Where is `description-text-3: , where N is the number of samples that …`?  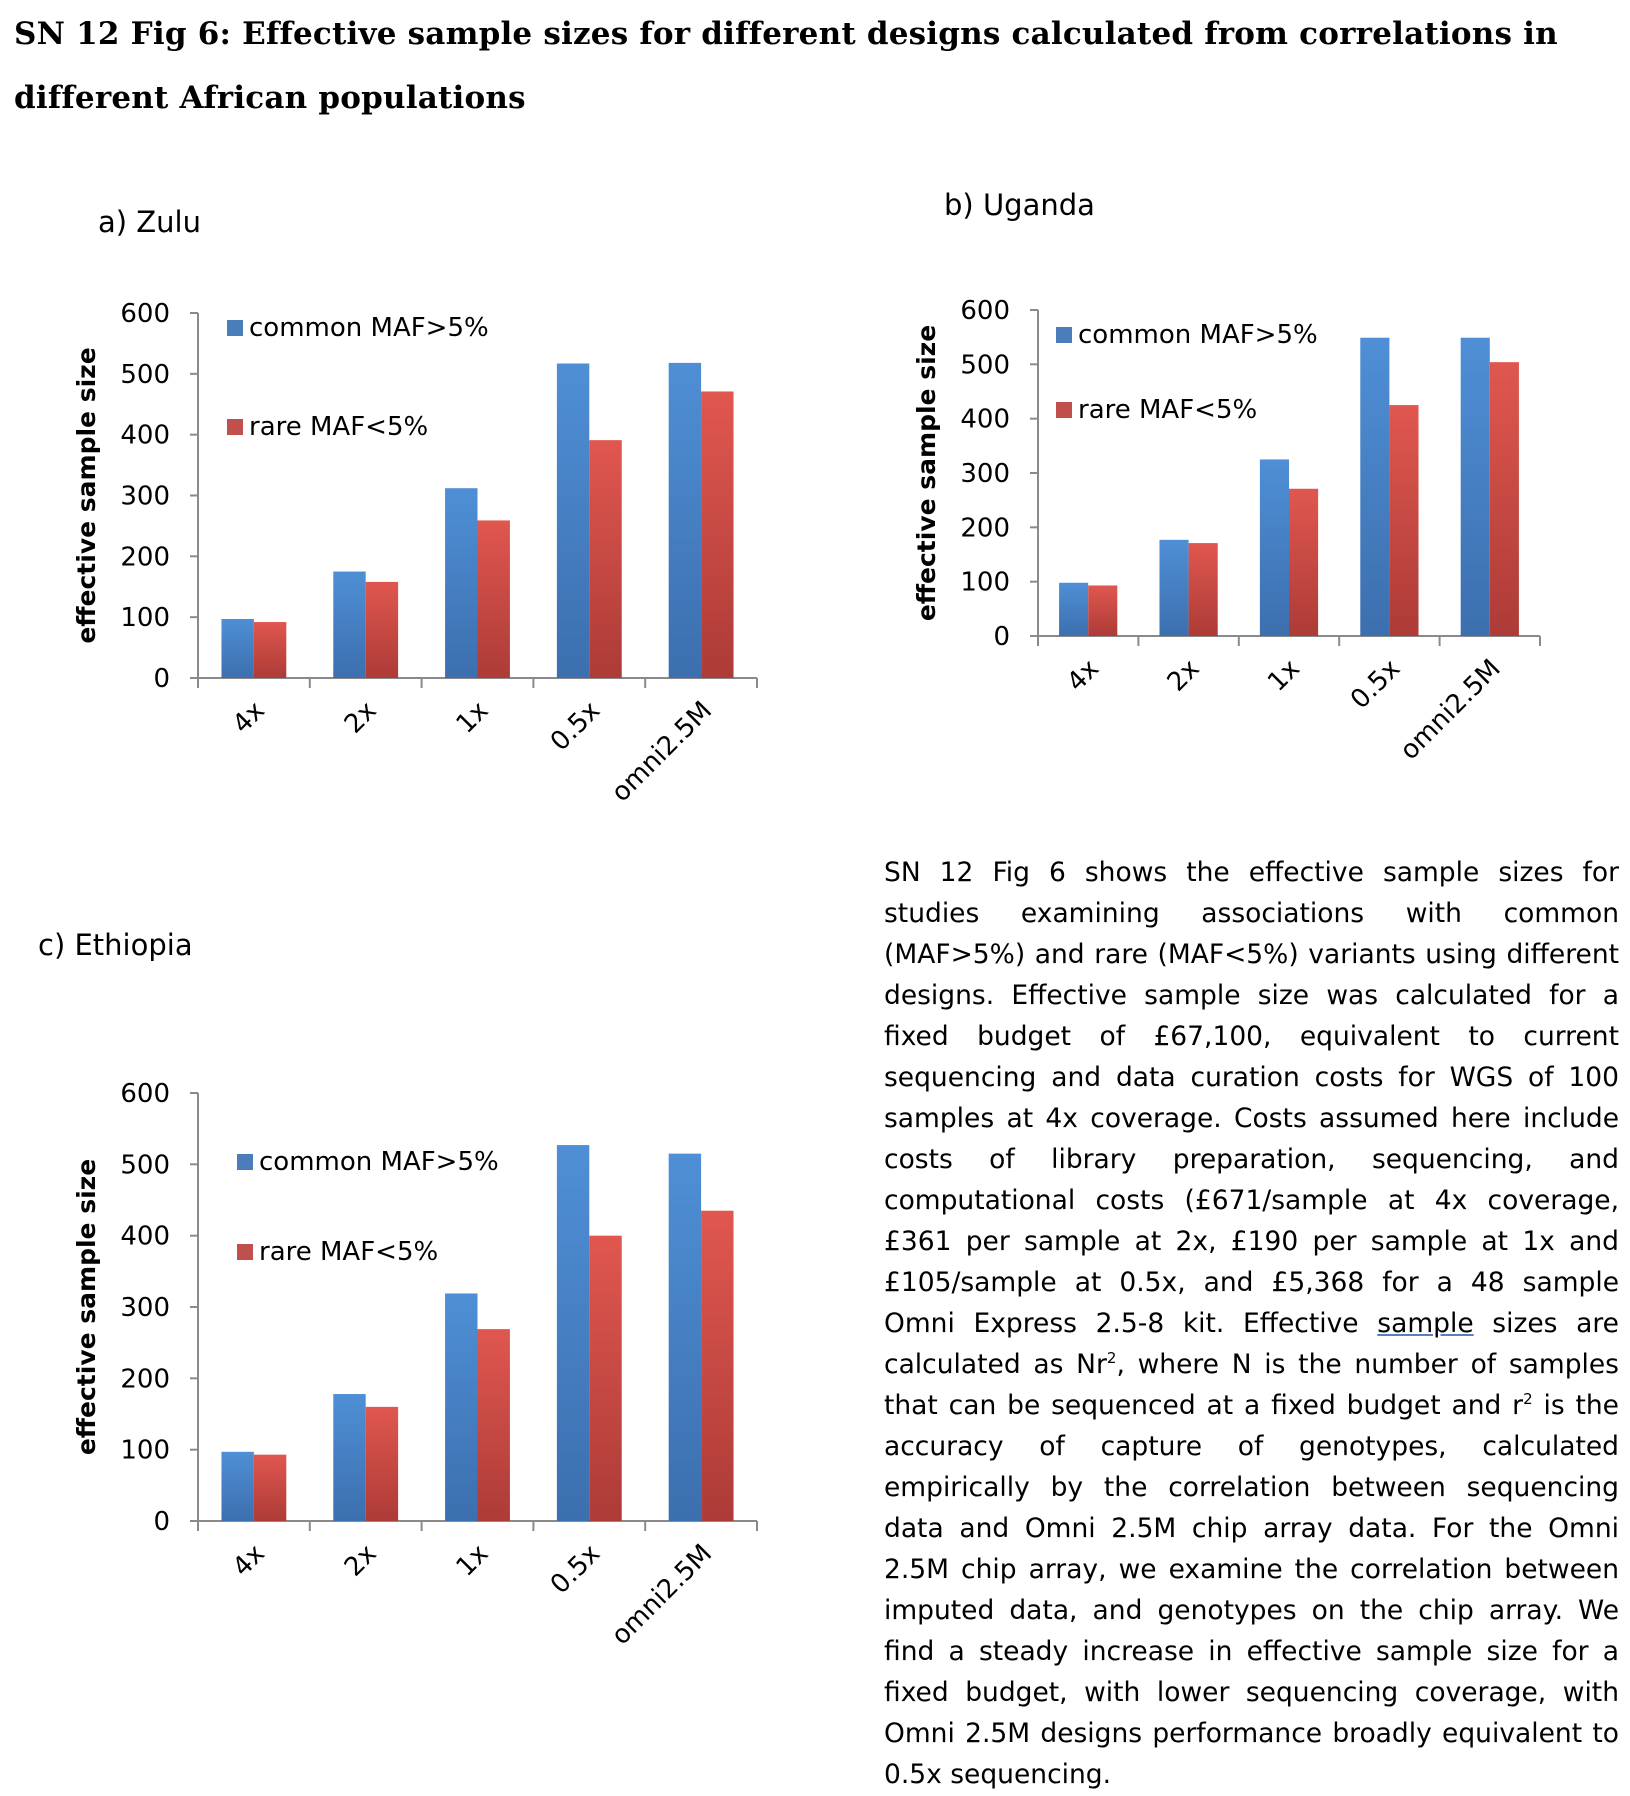 description-text-3: , where N is the number of samples that … is located at coordinates (1251, 1385).